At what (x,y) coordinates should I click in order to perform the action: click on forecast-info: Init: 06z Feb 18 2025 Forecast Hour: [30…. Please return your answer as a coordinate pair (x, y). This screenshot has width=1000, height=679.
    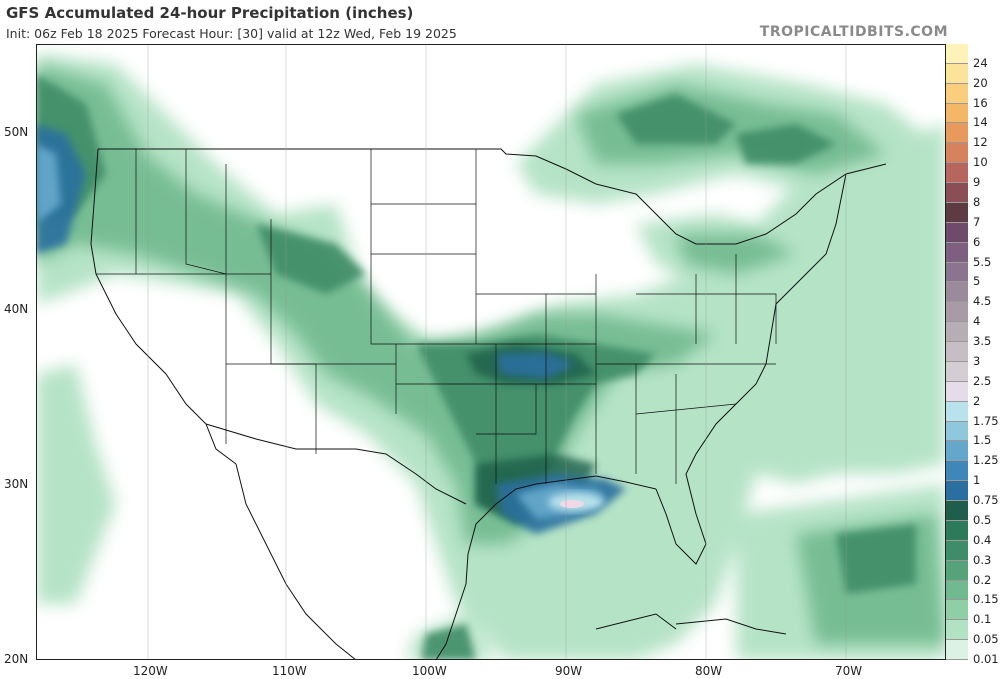
    Looking at the image, I should click on (231, 33).